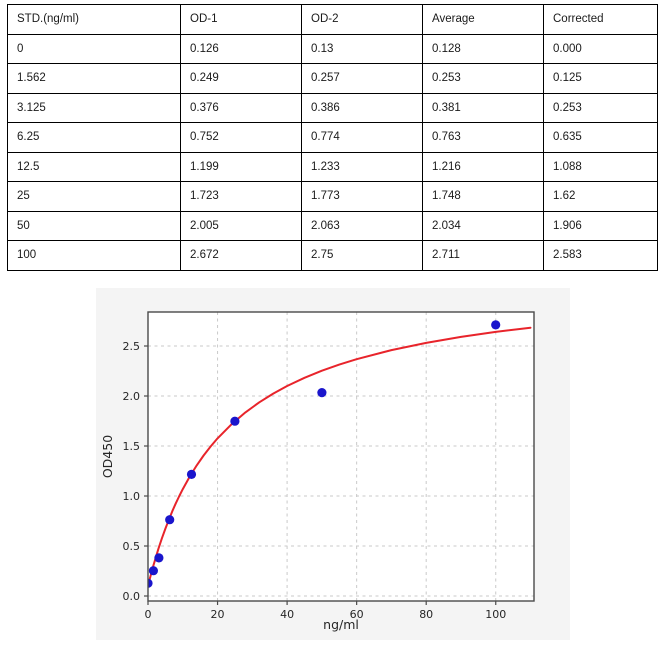 The width and height of the screenshot is (659, 652). Describe the element at coordinates (94, 107) in the screenshot. I see `table-cell: 3.125` at that location.